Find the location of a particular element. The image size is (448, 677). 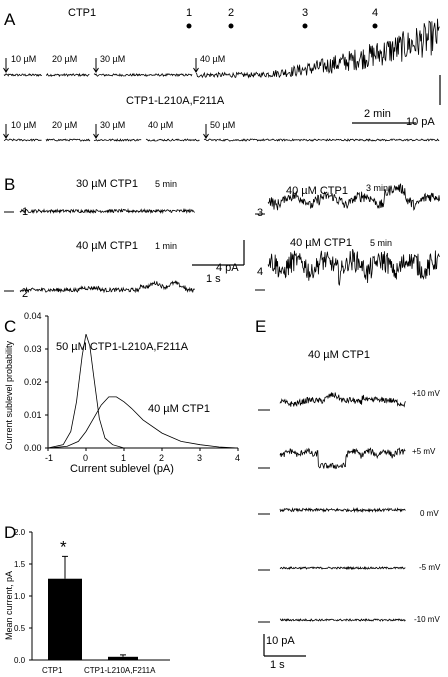

panel-a-trace1 is located at coordinates (221, 48).